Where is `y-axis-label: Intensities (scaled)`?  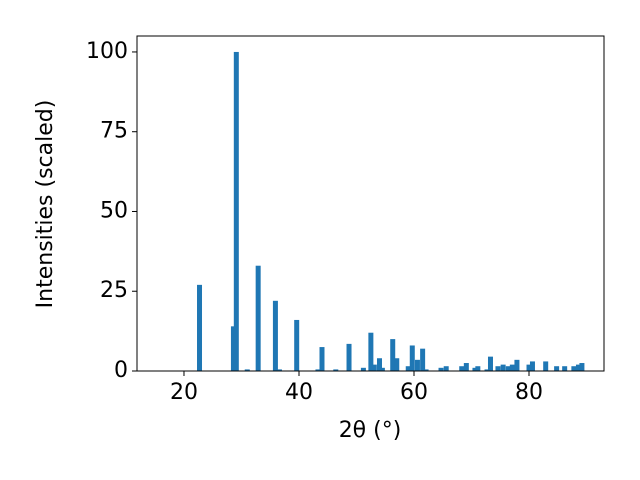 y-axis-label: Intensities (scaled) is located at coordinates (45, 204).